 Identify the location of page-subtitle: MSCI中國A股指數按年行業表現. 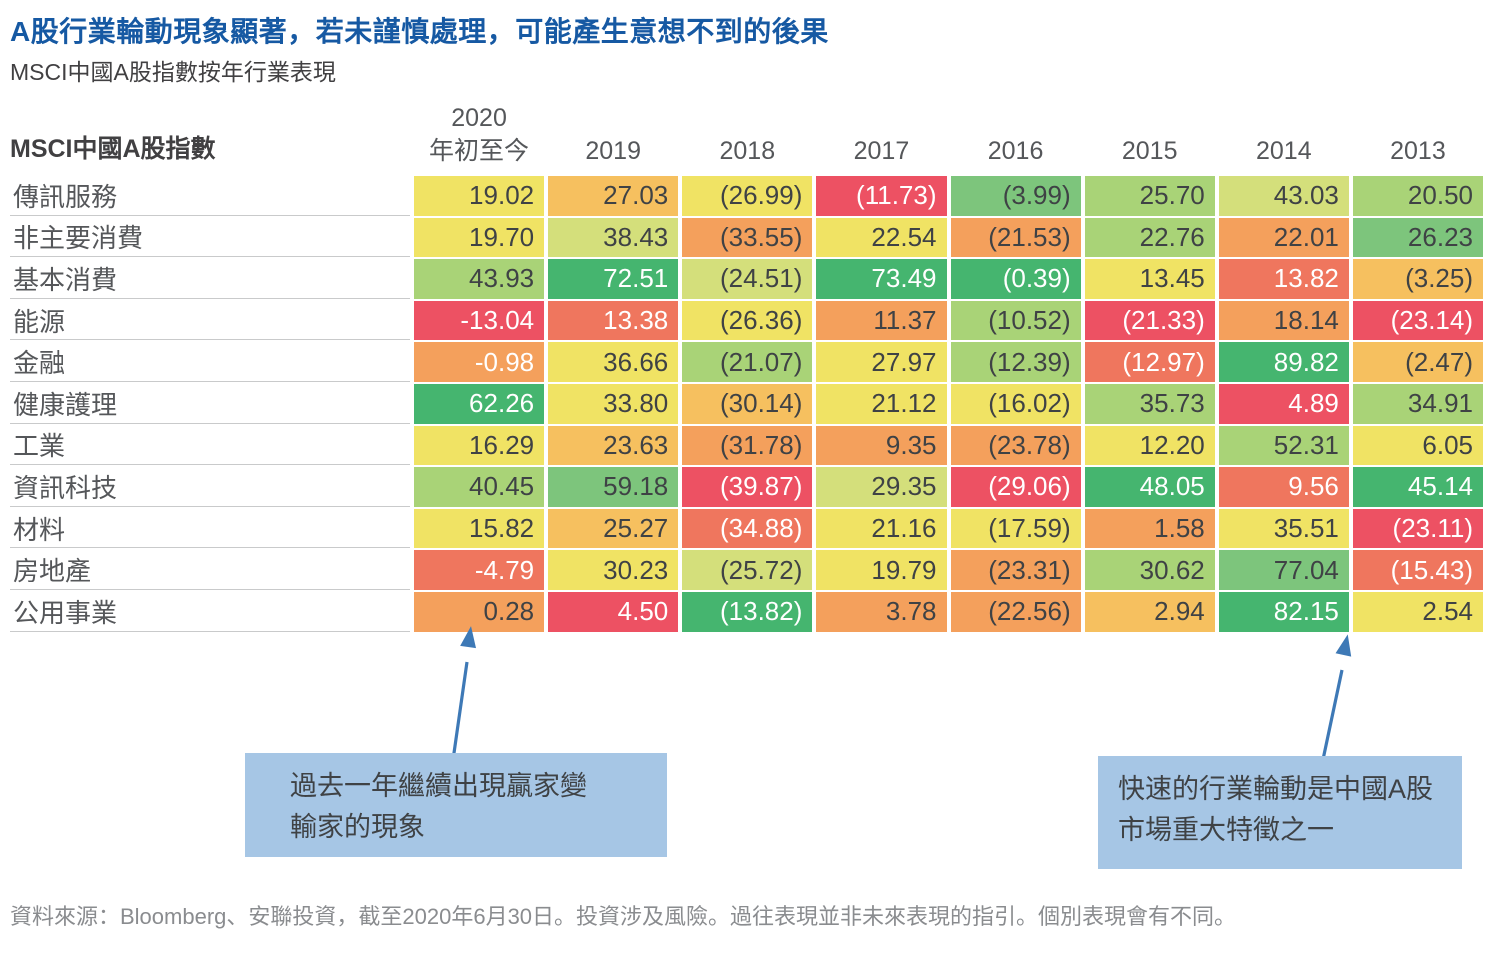
(173, 72).